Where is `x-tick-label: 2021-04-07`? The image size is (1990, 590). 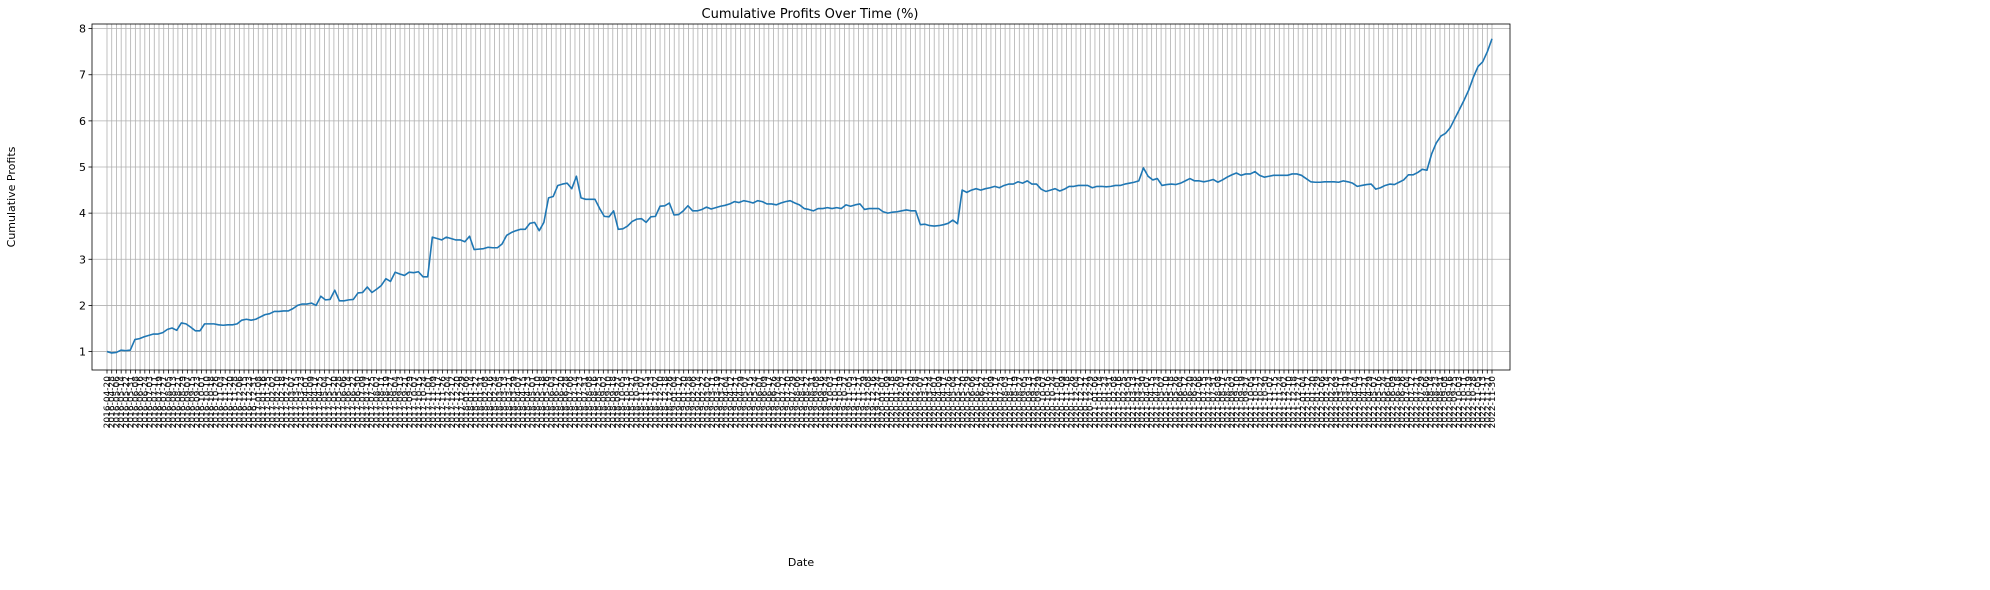 x-tick-label: 2021-04-07 is located at coordinates (1148, 402).